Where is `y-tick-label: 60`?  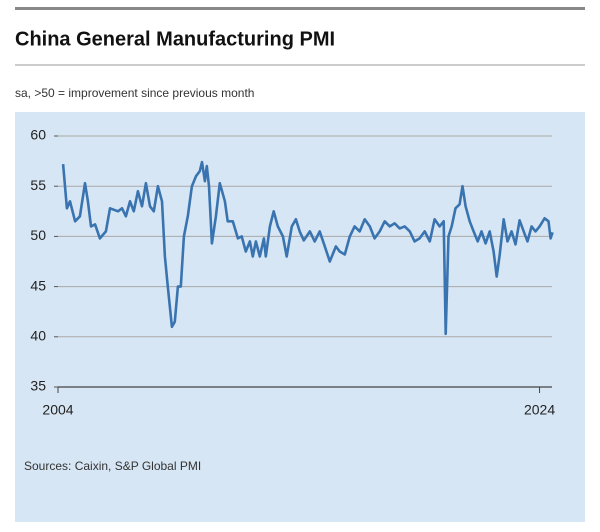 y-tick-label: 60 is located at coordinates (38, 135).